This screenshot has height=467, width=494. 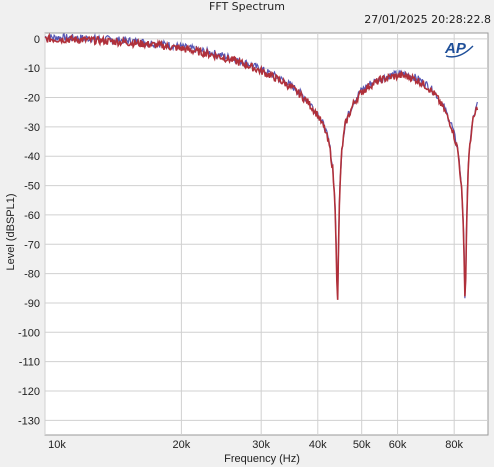 I want to click on x-tick-label: 60k, so click(x=398, y=445).